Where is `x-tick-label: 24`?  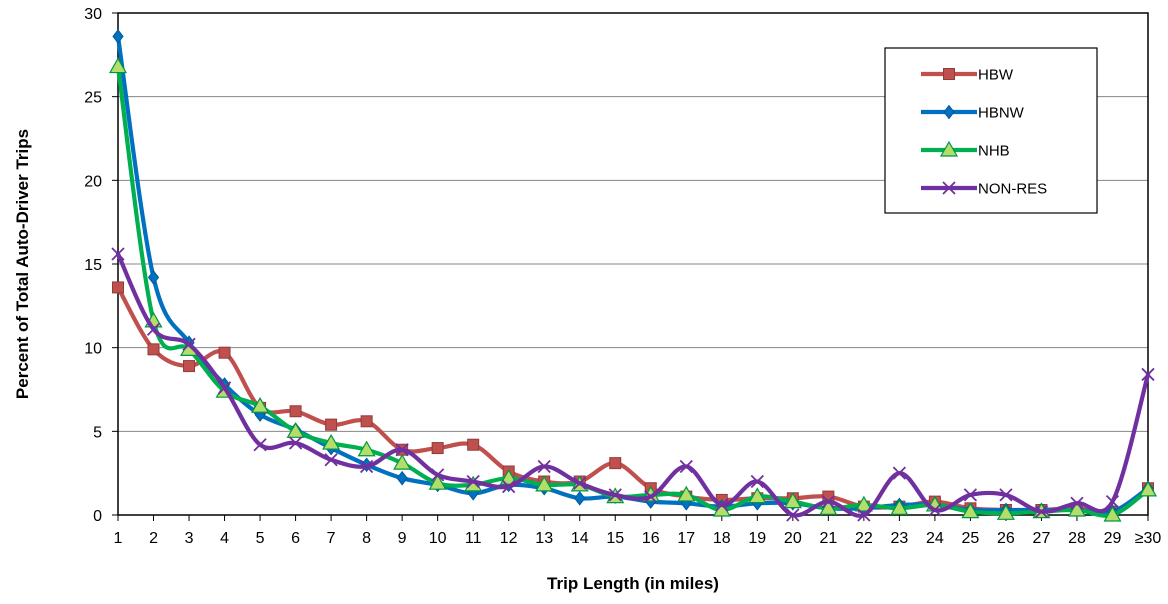
x-tick-label: 24 is located at coordinates (935, 538).